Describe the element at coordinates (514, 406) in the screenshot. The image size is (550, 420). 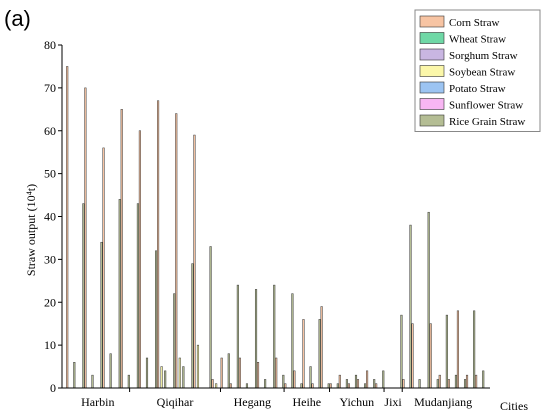
I see `x-axis-title: Cities` at that location.